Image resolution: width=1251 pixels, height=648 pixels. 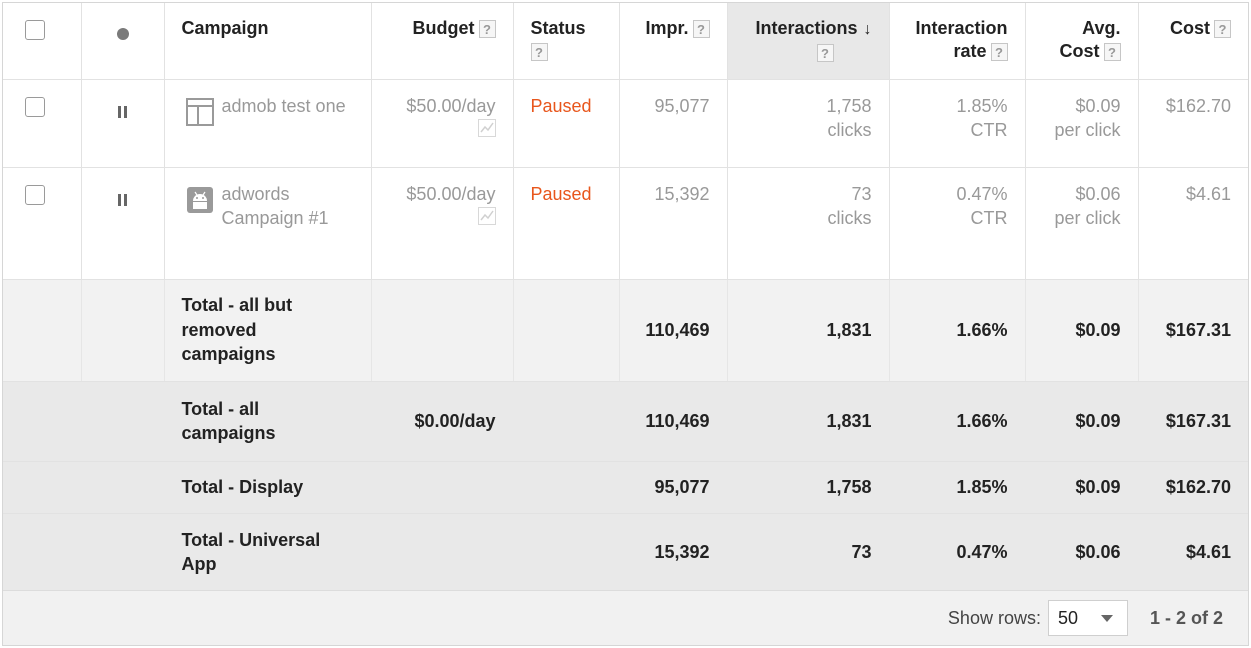 I want to click on header-status-dot-cell, so click(x=123, y=41).